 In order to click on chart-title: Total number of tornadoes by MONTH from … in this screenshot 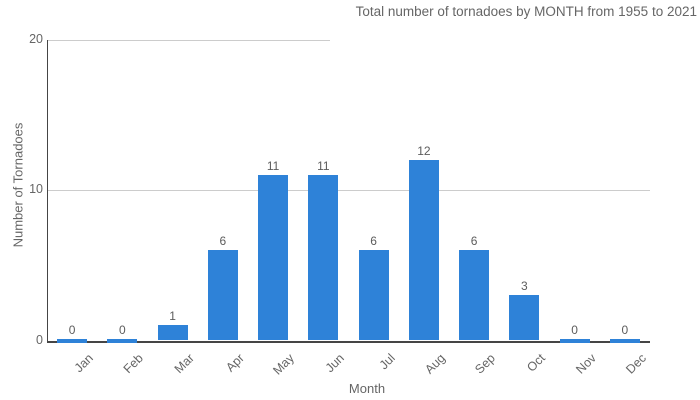, I will do `click(526, 11)`.